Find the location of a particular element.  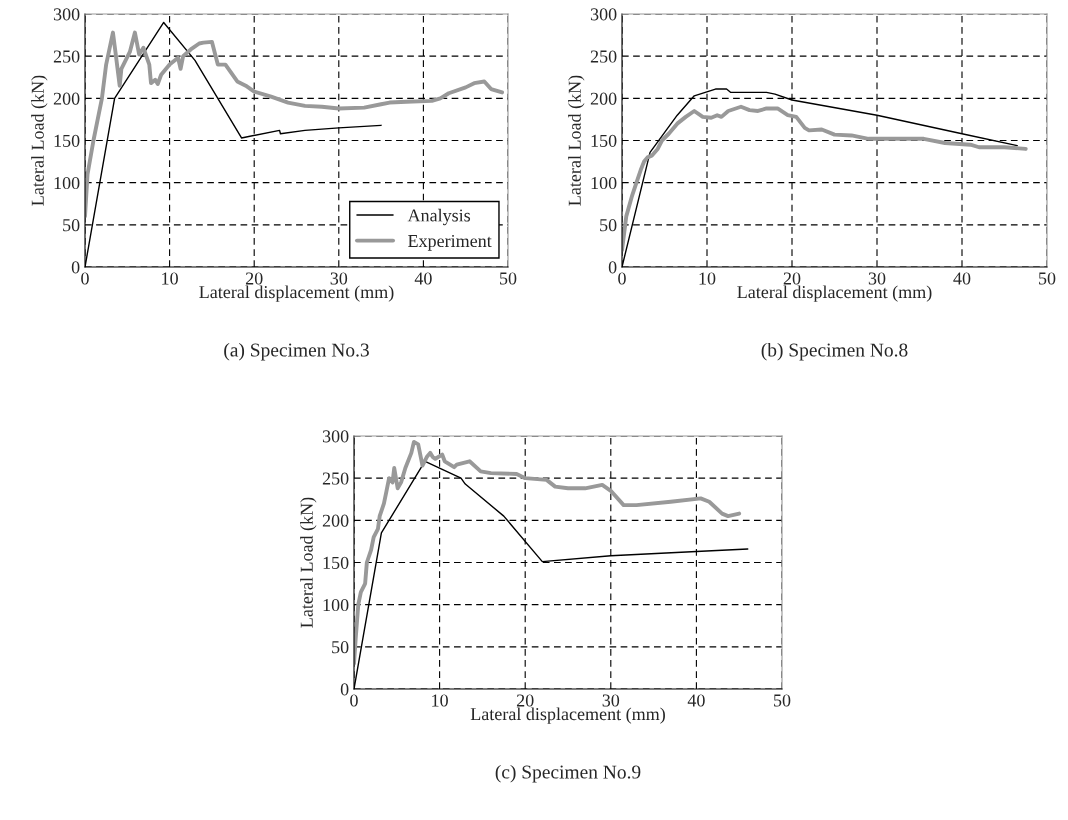

legend-label: Experiment is located at coordinates (450, 242).